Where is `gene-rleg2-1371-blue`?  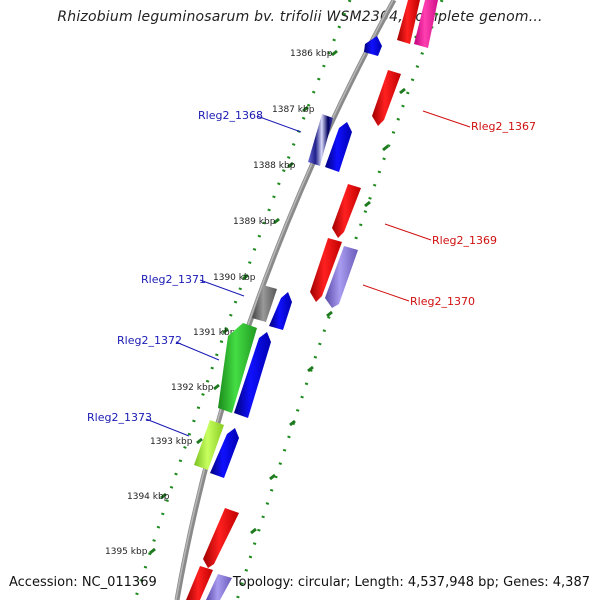 gene-rleg2-1371-blue is located at coordinates (280, 311).